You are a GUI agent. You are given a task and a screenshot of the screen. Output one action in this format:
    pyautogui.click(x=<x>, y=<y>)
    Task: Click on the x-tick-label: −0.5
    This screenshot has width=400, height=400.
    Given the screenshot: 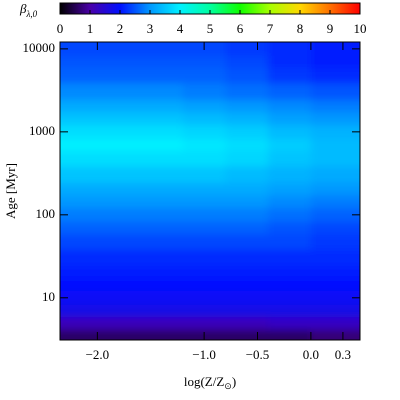 What is the action you would take?
    pyautogui.click(x=258, y=354)
    